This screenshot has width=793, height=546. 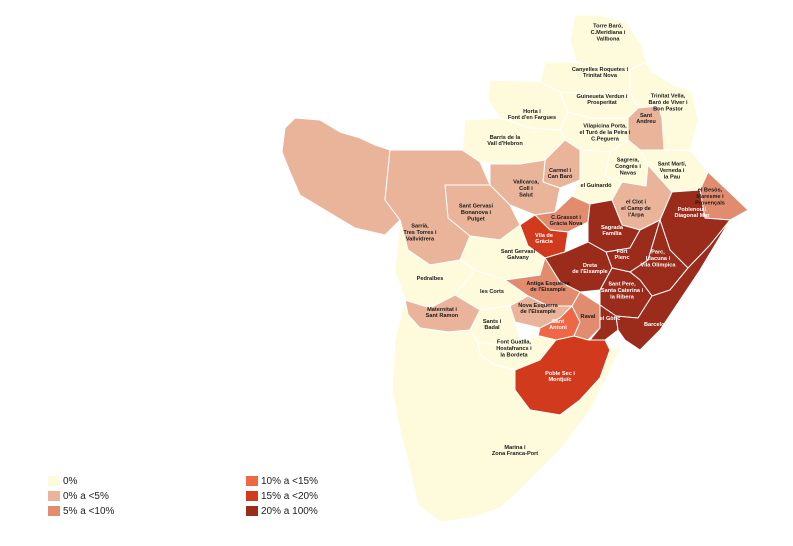 I want to click on district-label-line: Sant Martí,, so click(x=672, y=165).